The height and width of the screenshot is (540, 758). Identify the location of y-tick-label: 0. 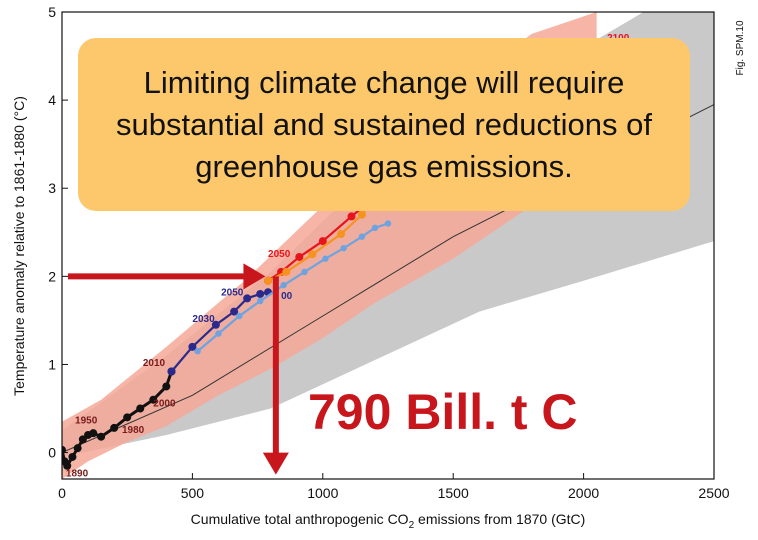
(52, 453).